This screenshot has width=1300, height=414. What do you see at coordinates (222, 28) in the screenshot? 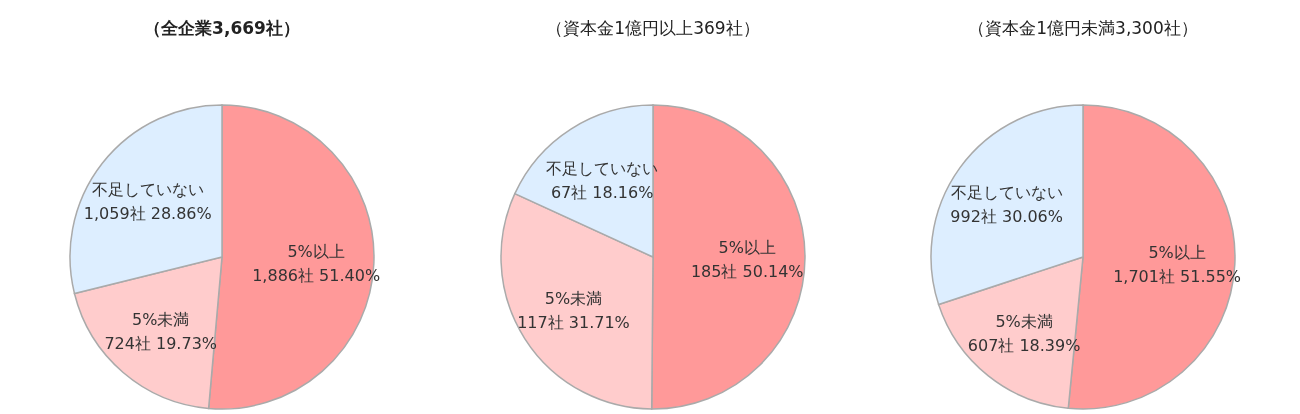
I see `chart-title: （全企業3,669社）` at bounding box center [222, 28].